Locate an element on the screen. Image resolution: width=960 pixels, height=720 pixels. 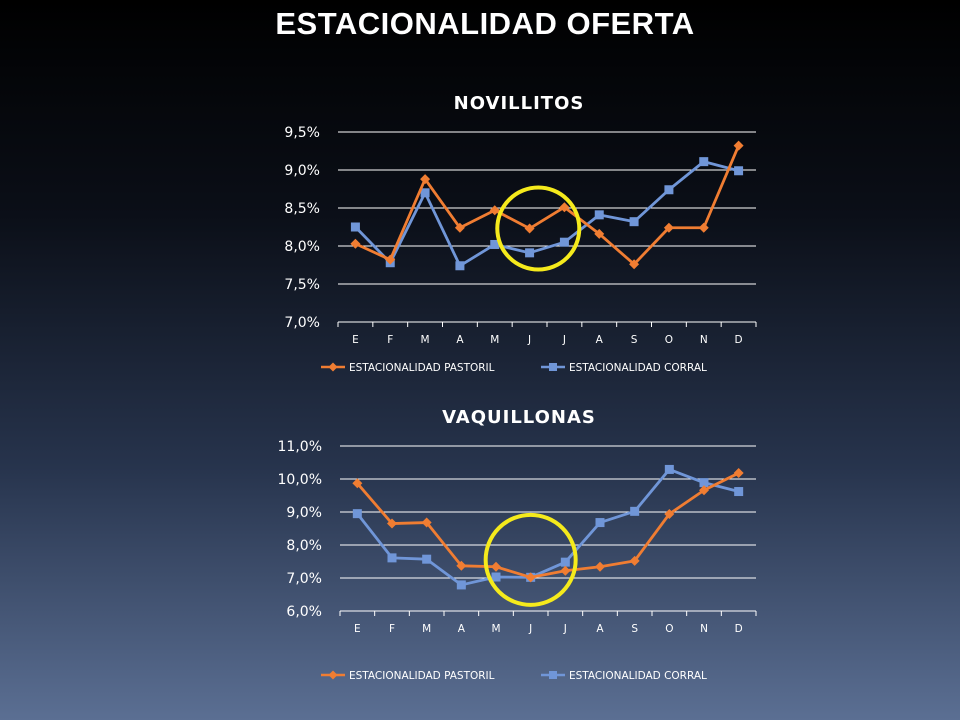
legend-label-pastoril: ESTACIONALIDAD PASTORIL is located at coordinates (422, 368).